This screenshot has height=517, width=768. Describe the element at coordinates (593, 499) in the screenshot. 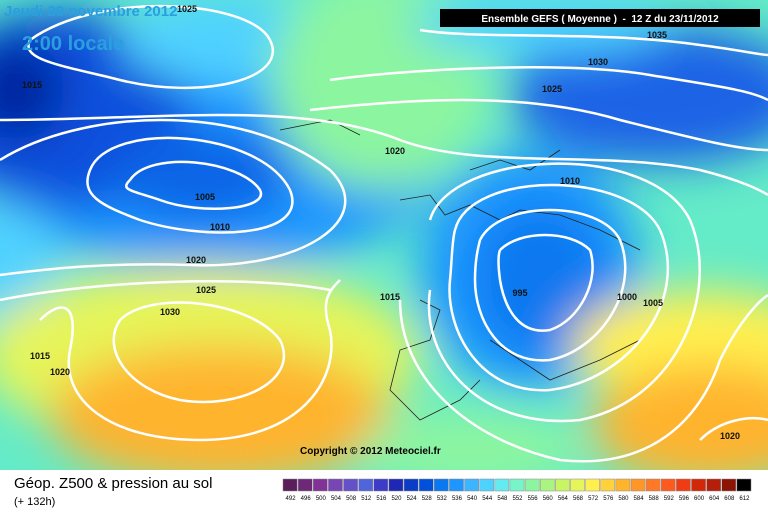

I see `scale-label: 572` at that location.